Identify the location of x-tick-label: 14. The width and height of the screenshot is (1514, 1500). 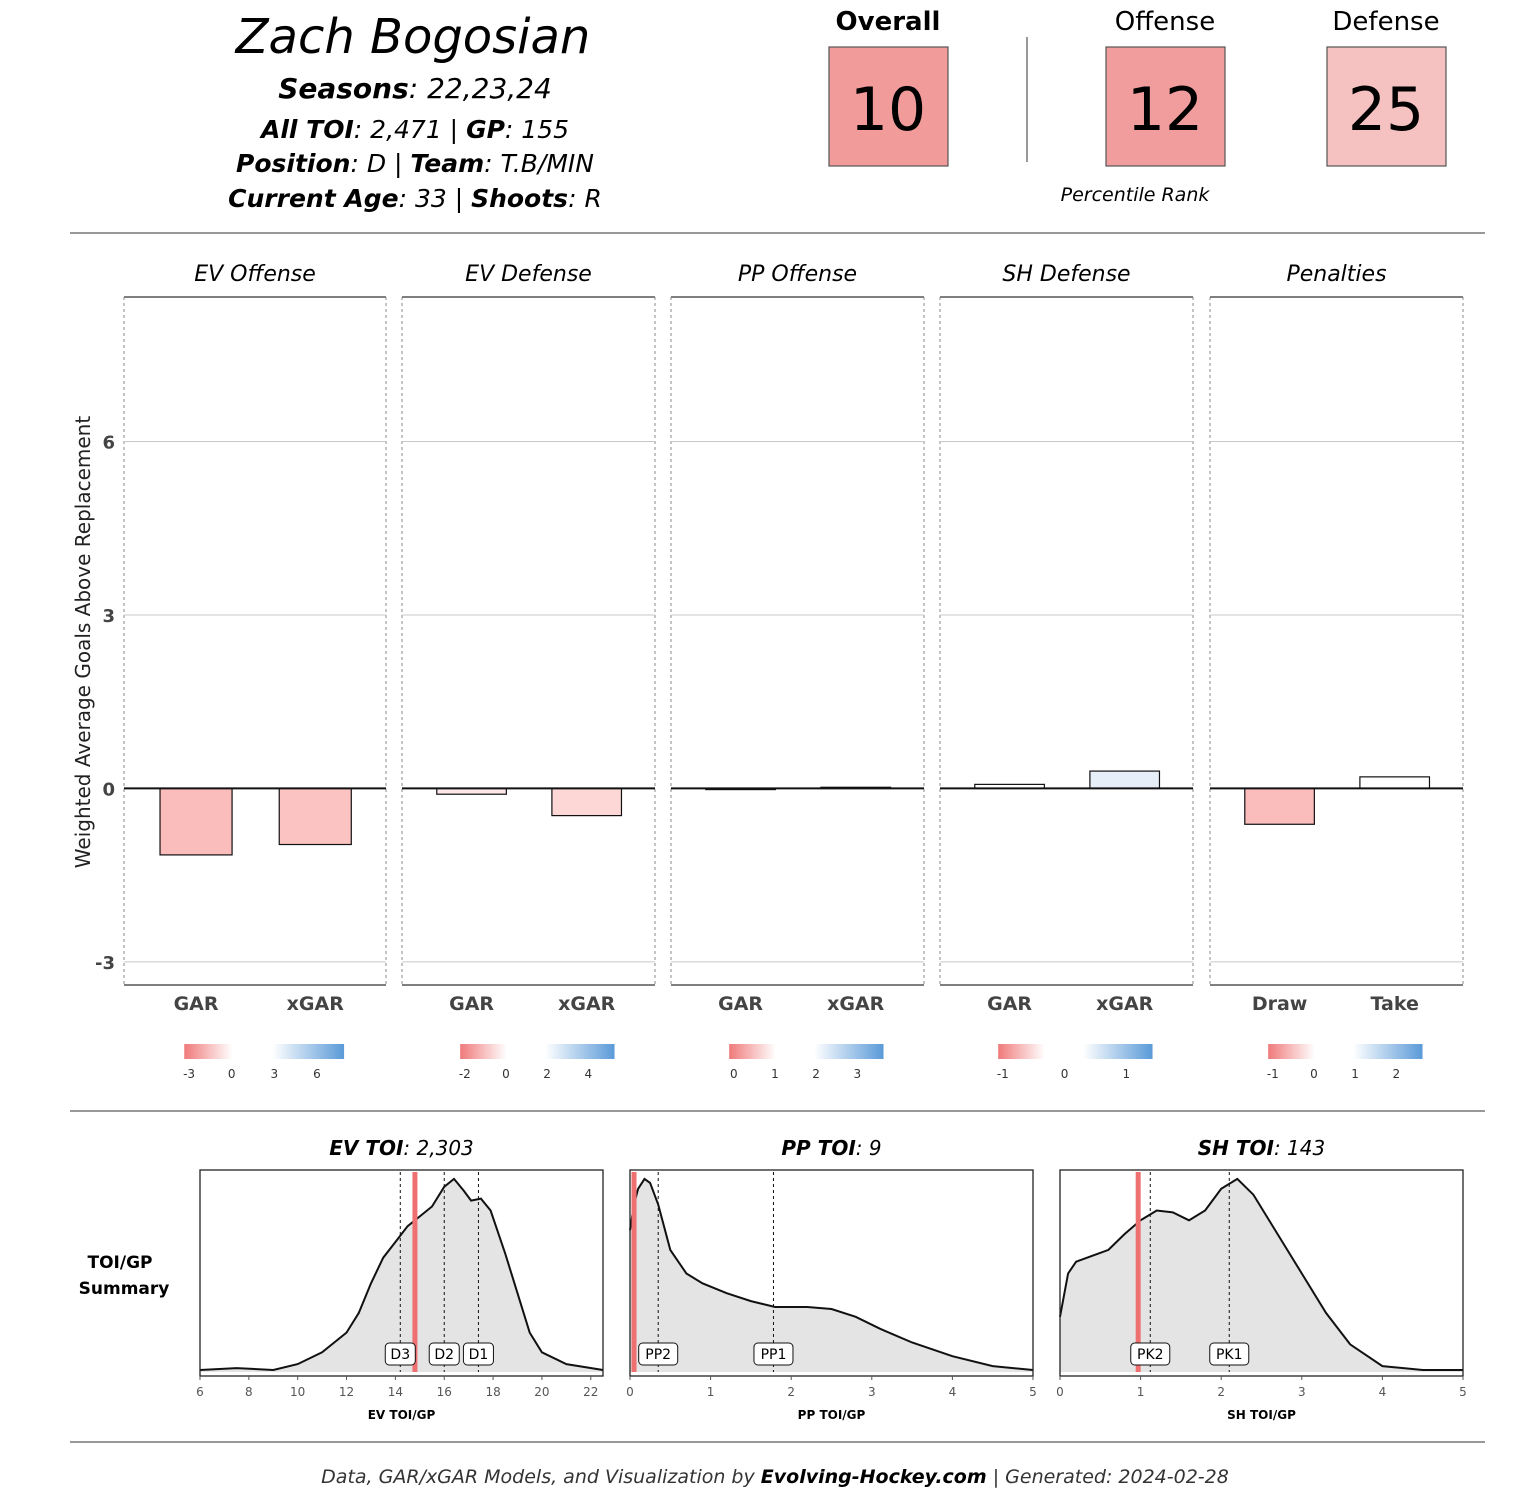
(395, 1392).